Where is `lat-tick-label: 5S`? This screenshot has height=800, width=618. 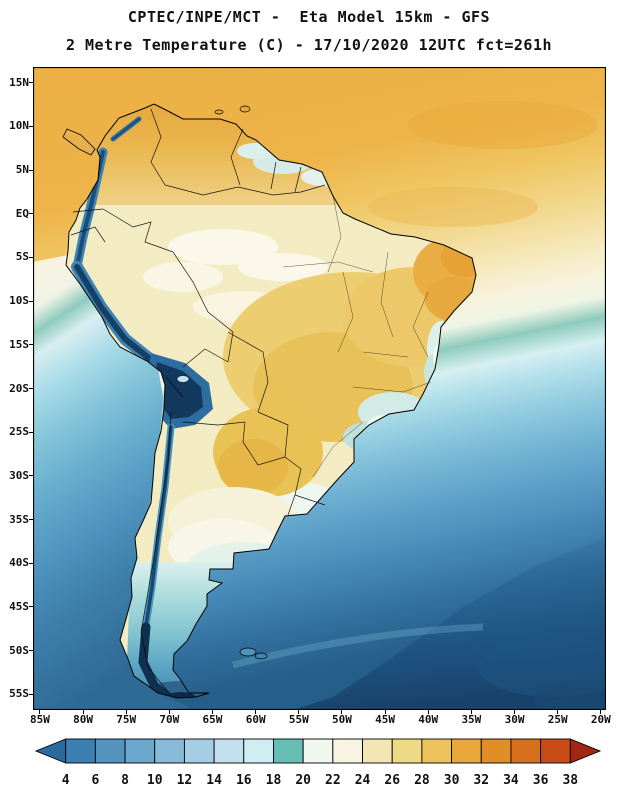 lat-tick-label: 5S is located at coordinates (22, 257).